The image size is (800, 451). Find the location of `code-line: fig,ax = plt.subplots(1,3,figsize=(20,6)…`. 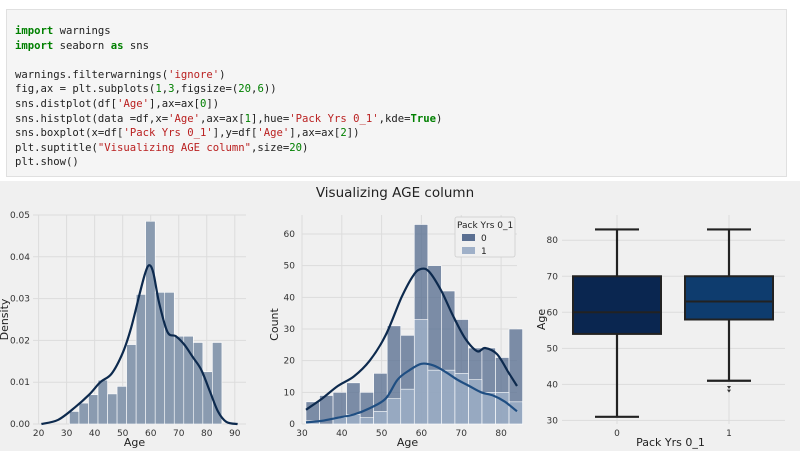

code-line: fig,ax = plt.subplots(1,3,figsize=(20,6)… is located at coordinates (146, 89).